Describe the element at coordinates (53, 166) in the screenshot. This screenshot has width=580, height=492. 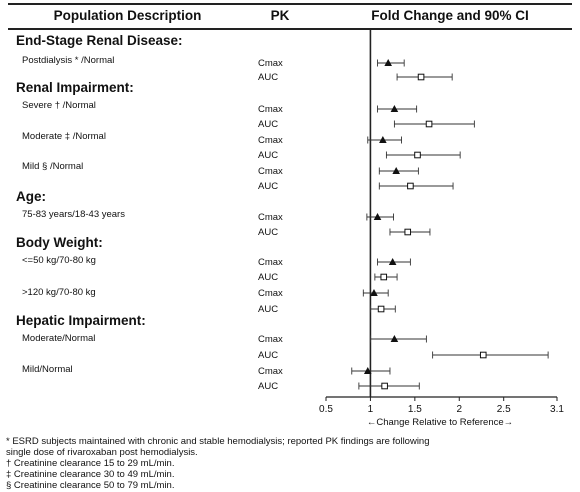
I see `subgroup-mild: Mild § /Normal` at that location.